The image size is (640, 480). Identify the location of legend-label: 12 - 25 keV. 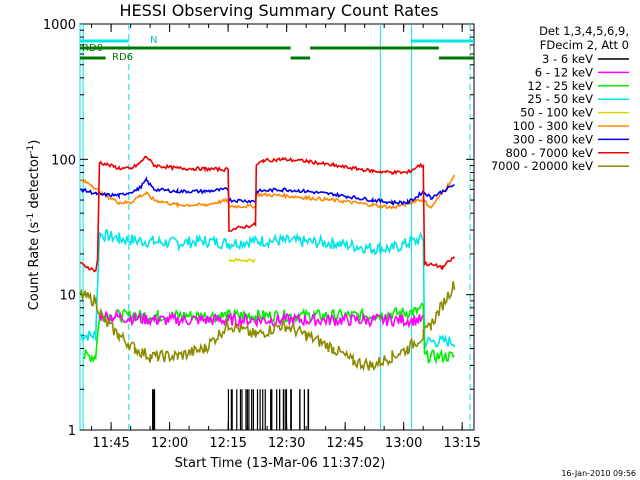
(560, 86).